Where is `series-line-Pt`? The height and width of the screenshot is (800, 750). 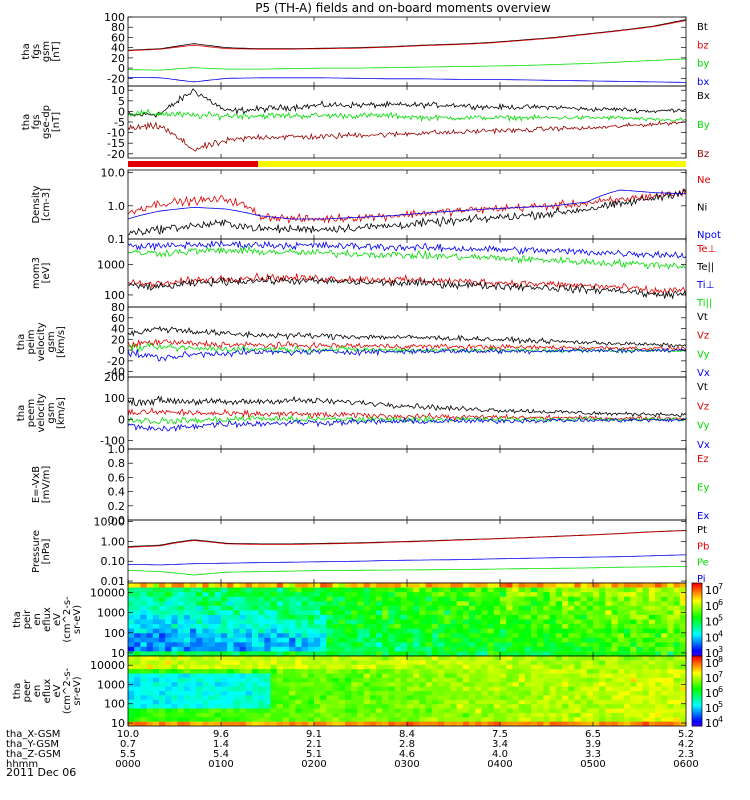
series-line-Pt is located at coordinates (407, 538).